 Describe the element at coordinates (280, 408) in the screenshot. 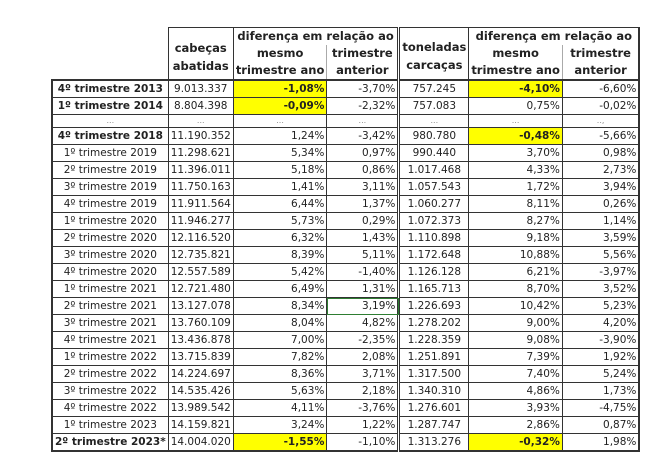

I see `cell-cab-yoy: 4,11%` at that location.